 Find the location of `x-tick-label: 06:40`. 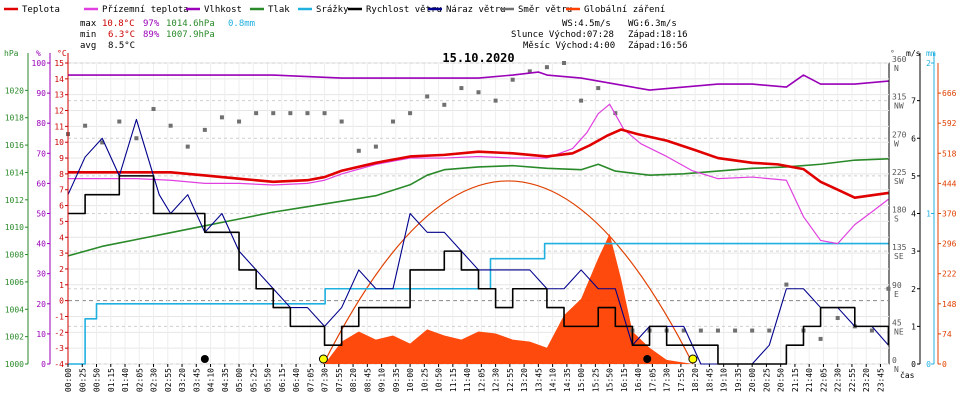

x-tick-label: 06:40 is located at coordinates (296, 380).